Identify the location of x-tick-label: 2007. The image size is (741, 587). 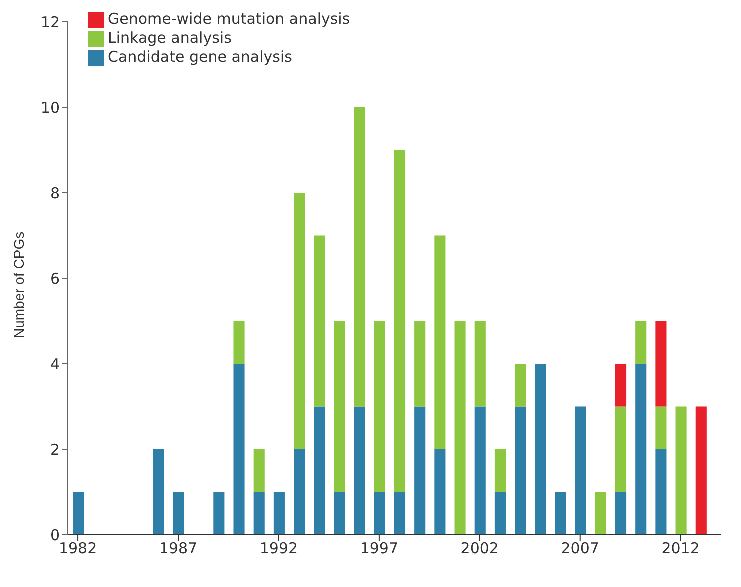
(580, 549).